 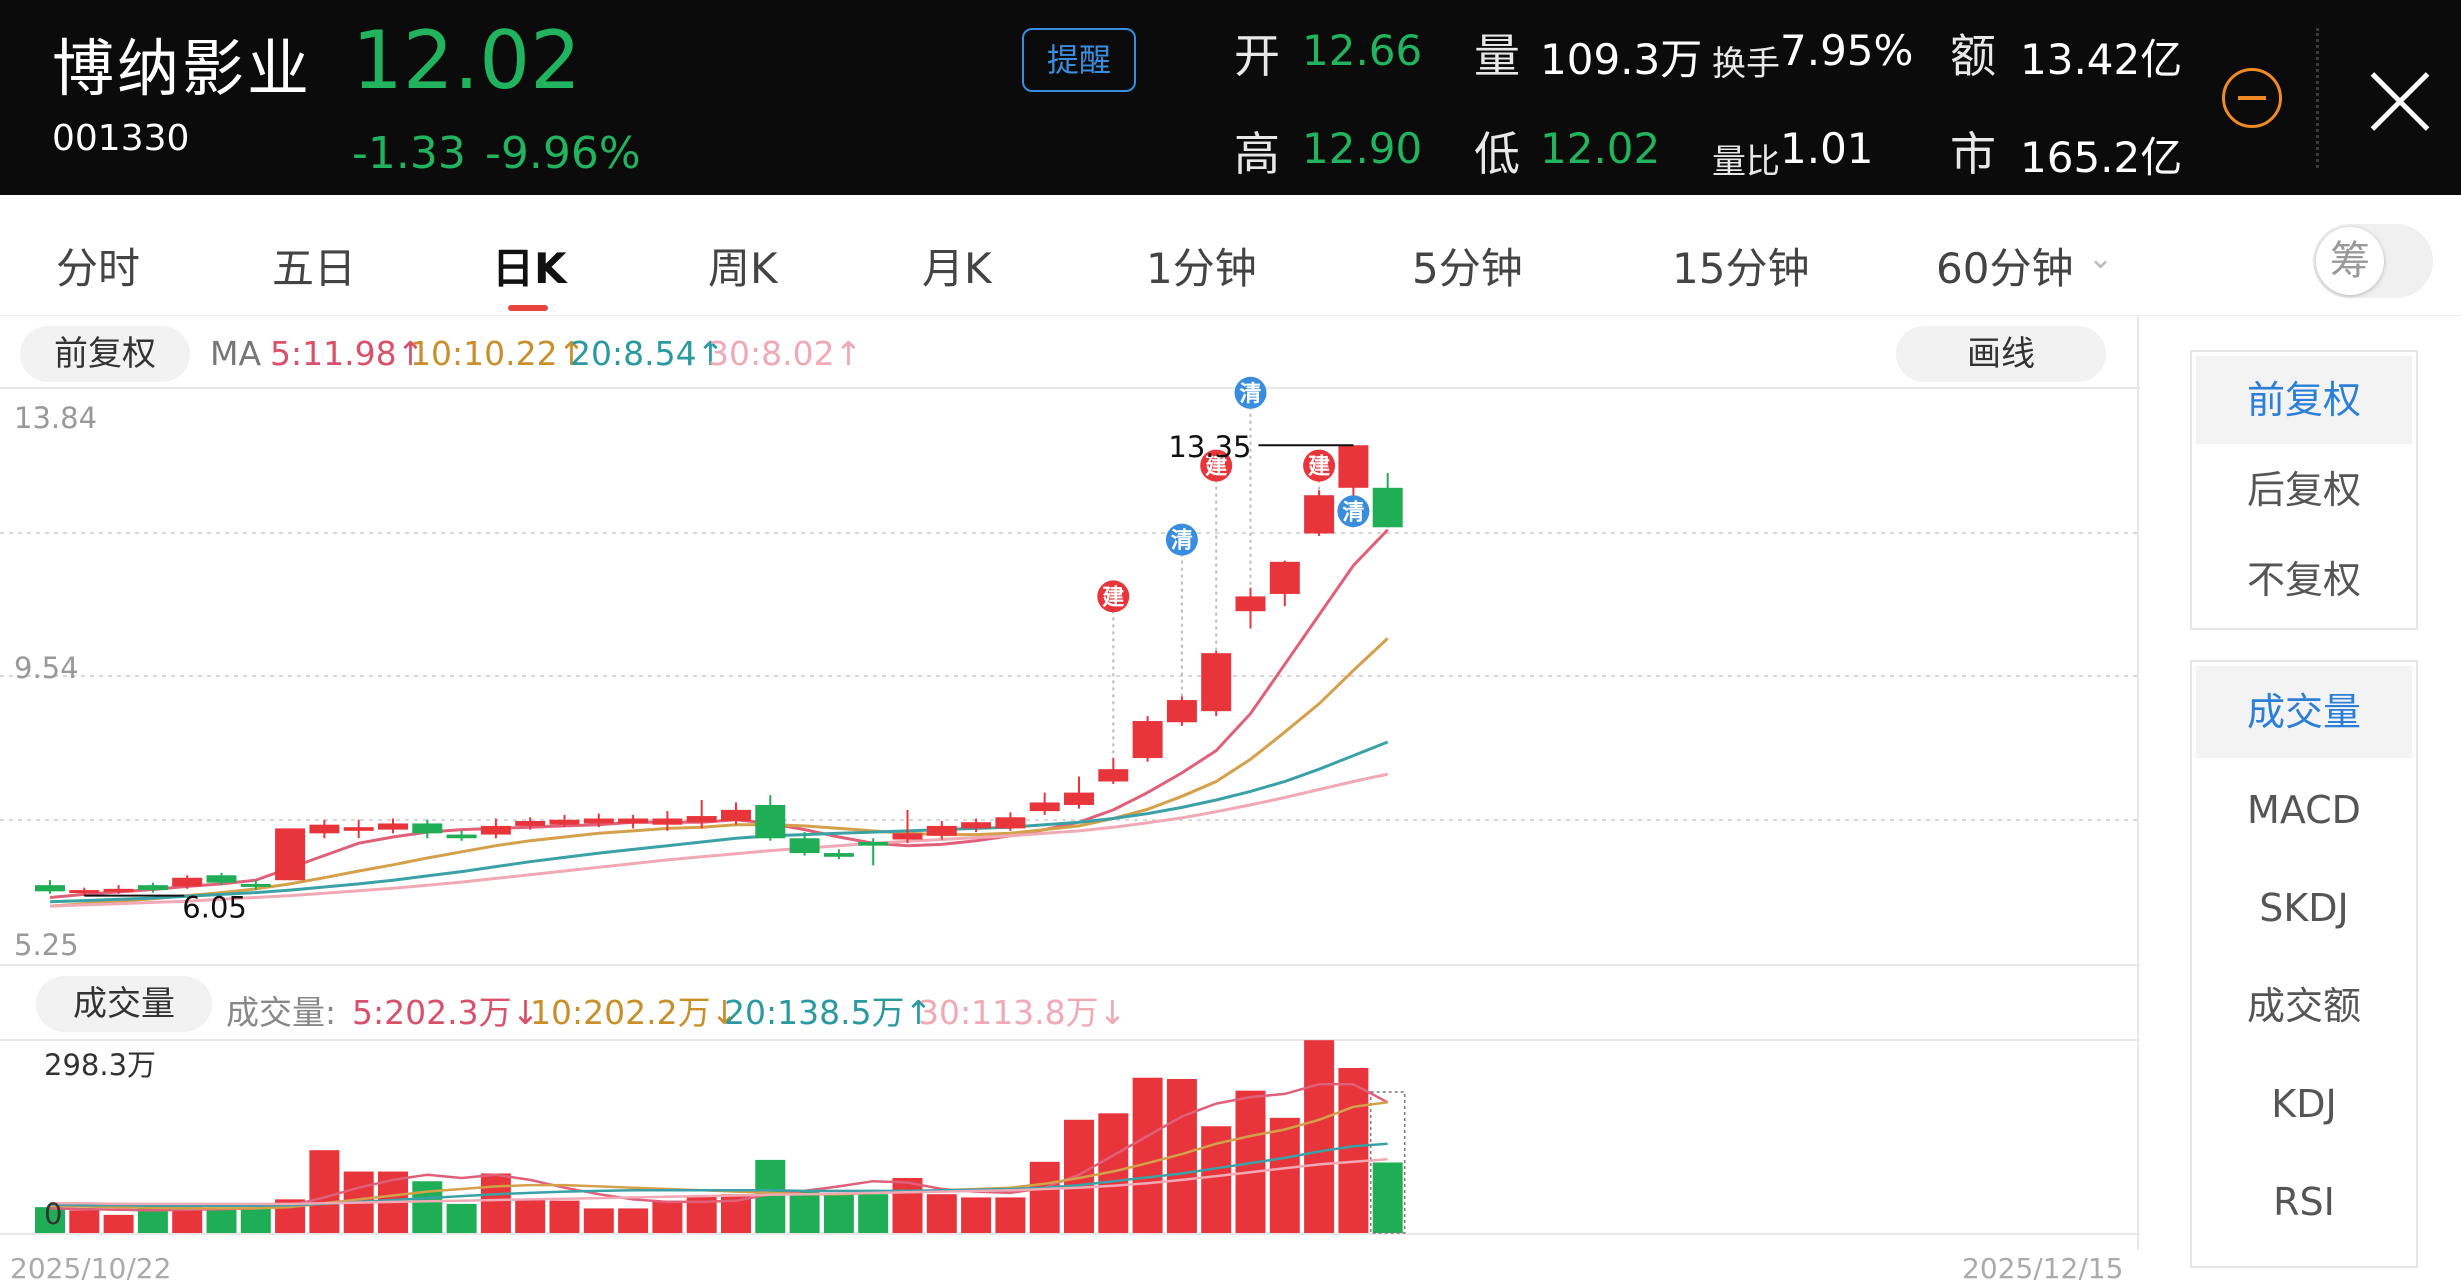 What do you see at coordinates (1467, 268) in the screenshot?
I see `tab-5min: 5分钟` at bounding box center [1467, 268].